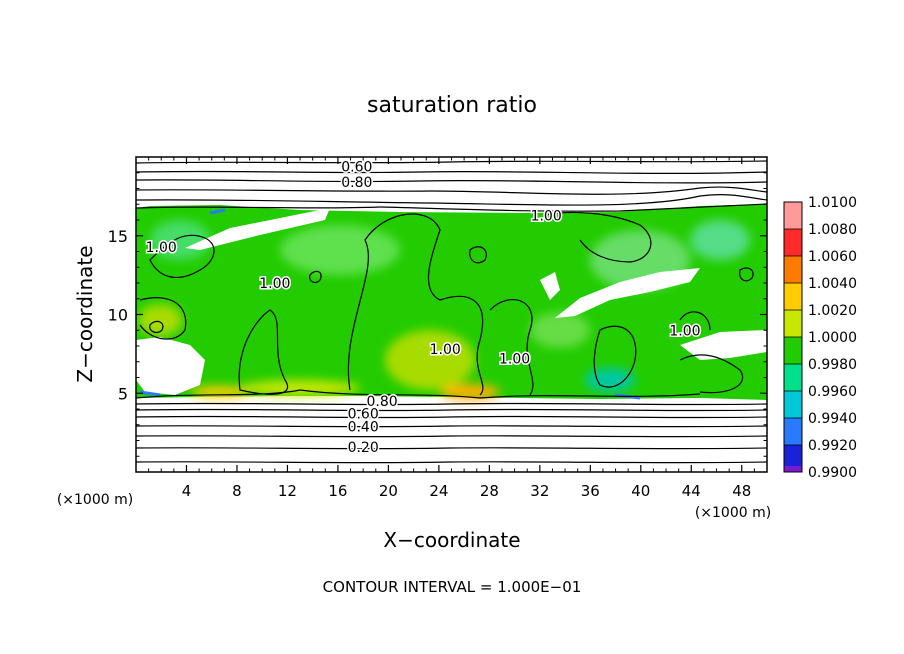 This screenshot has width=904, height=654. I want to click on colorbar-label: 1.0020, so click(832, 311).